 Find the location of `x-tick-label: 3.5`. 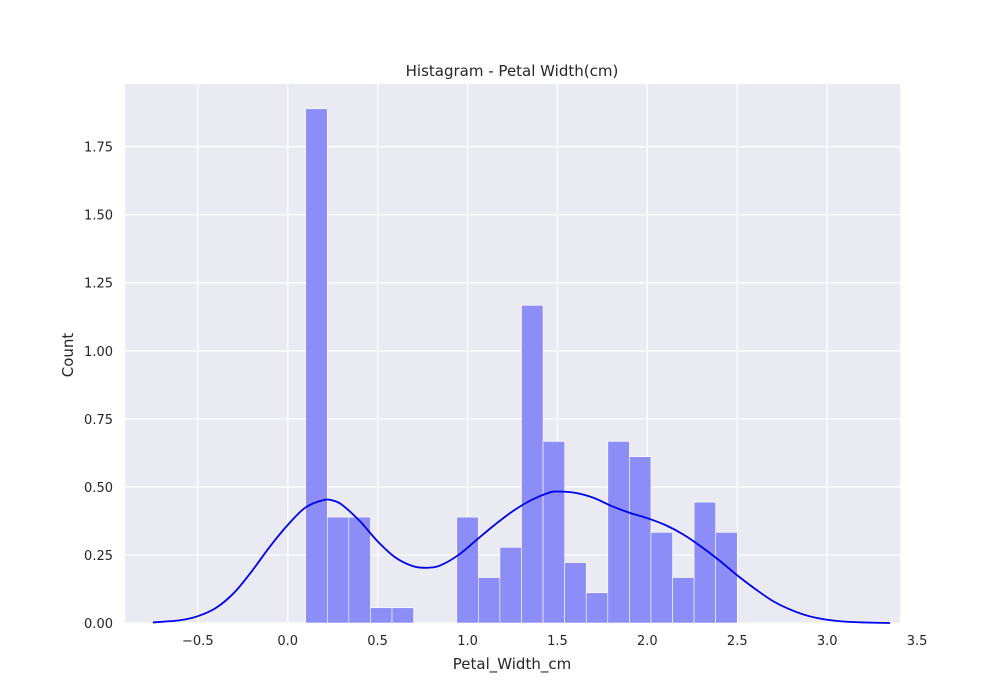

x-tick-label: 3.5 is located at coordinates (917, 641).